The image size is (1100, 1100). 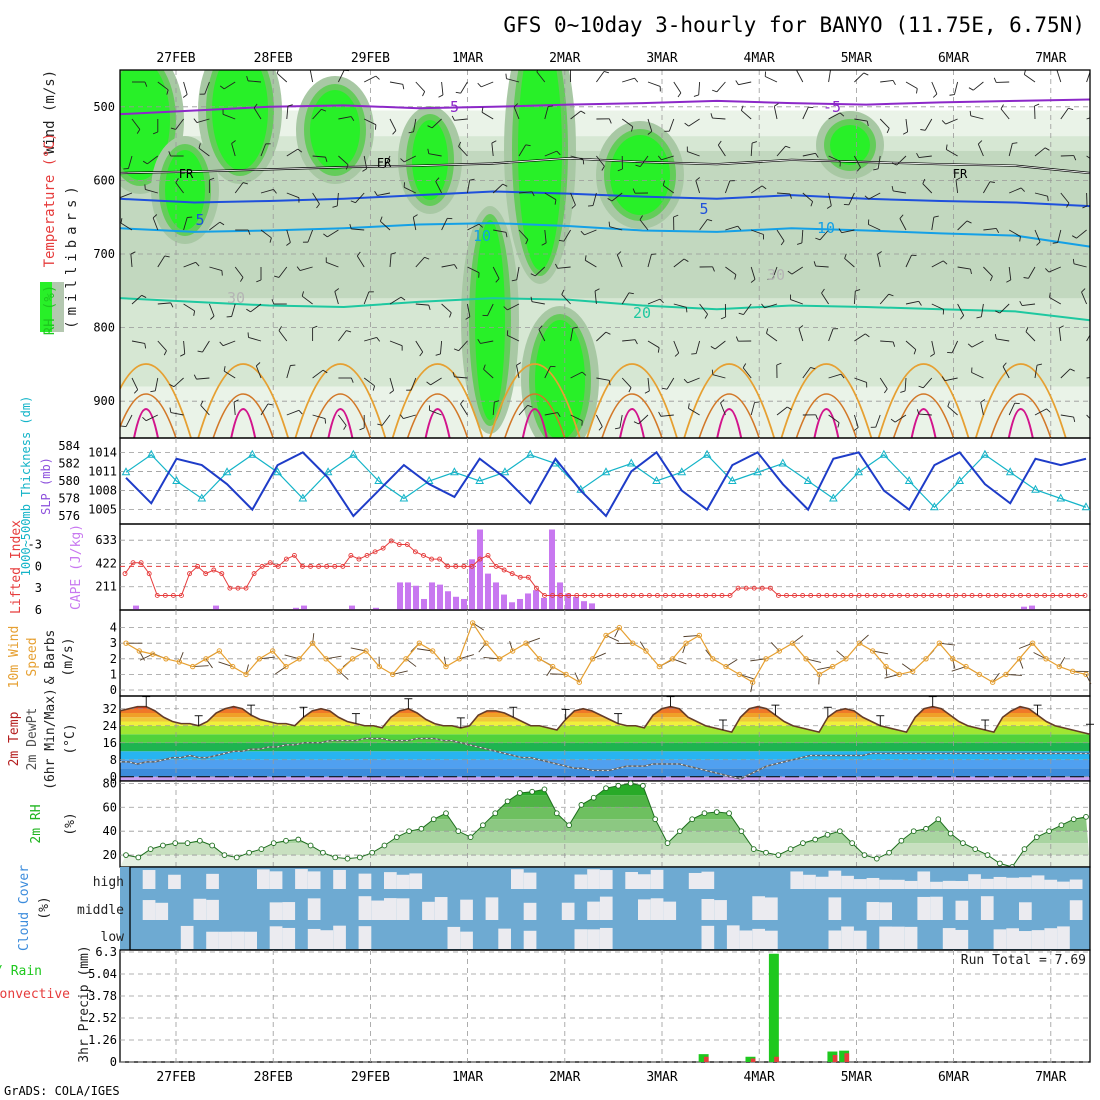 What do you see at coordinates (467, 1077) in the screenshot?
I see `date-label-bottom: 1MAR` at bounding box center [467, 1077].